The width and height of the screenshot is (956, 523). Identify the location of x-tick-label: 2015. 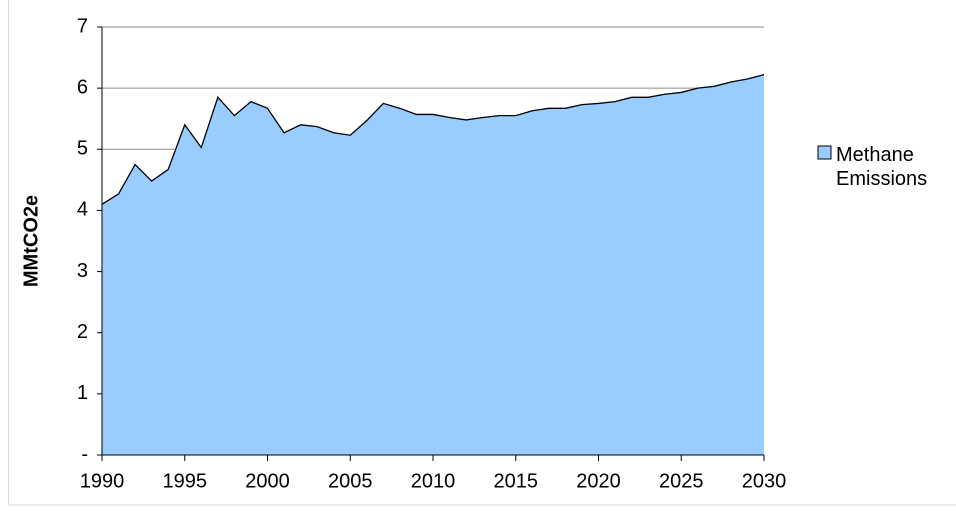
(516, 481).